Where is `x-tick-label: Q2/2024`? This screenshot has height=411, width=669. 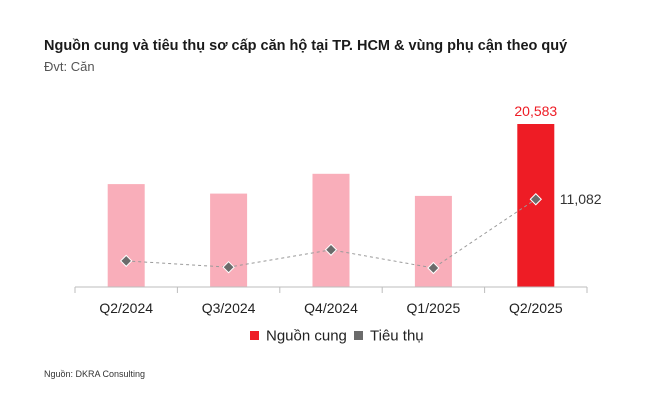 x-tick-label: Q2/2024 is located at coordinates (126, 308).